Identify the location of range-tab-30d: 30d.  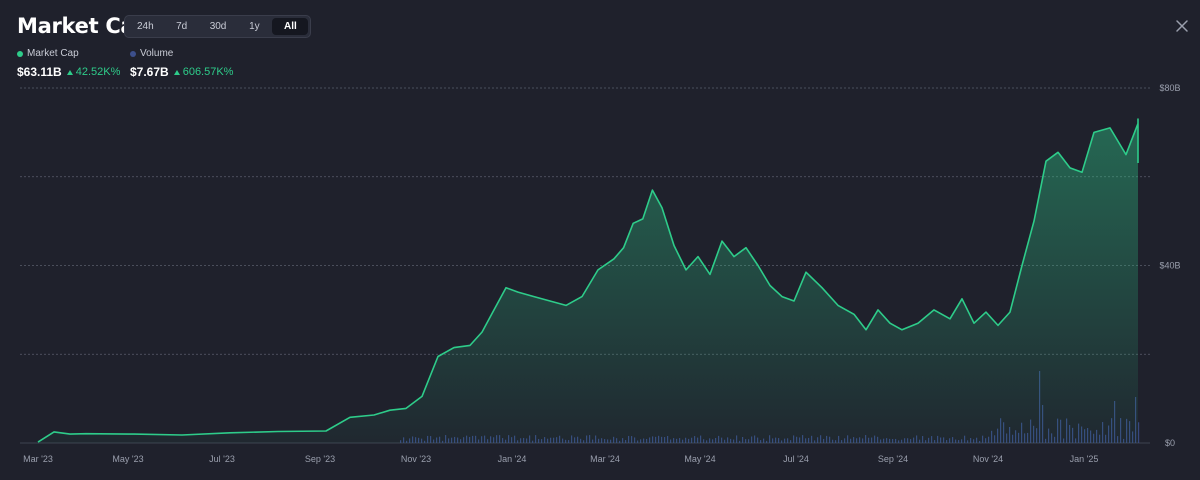
(218, 26).